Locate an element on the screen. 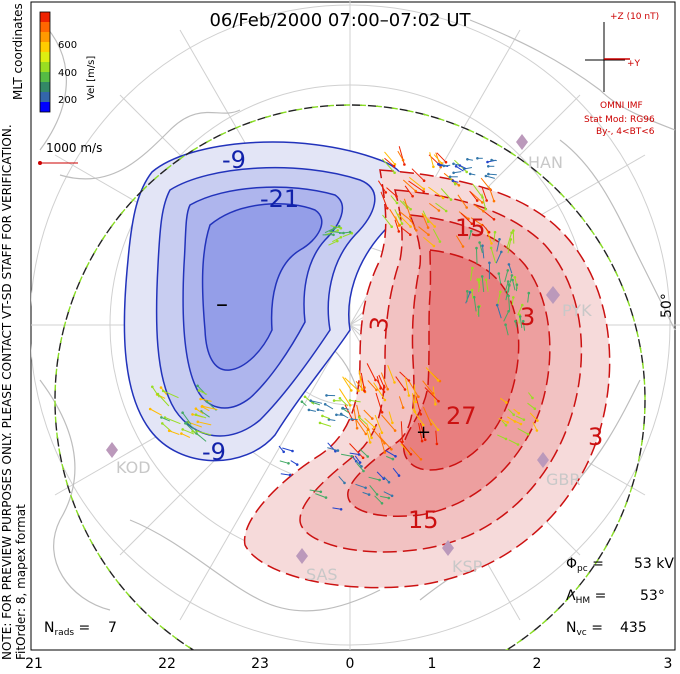  imf-stat-model: Stat Mod: RG96 is located at coordinates (619, 120).